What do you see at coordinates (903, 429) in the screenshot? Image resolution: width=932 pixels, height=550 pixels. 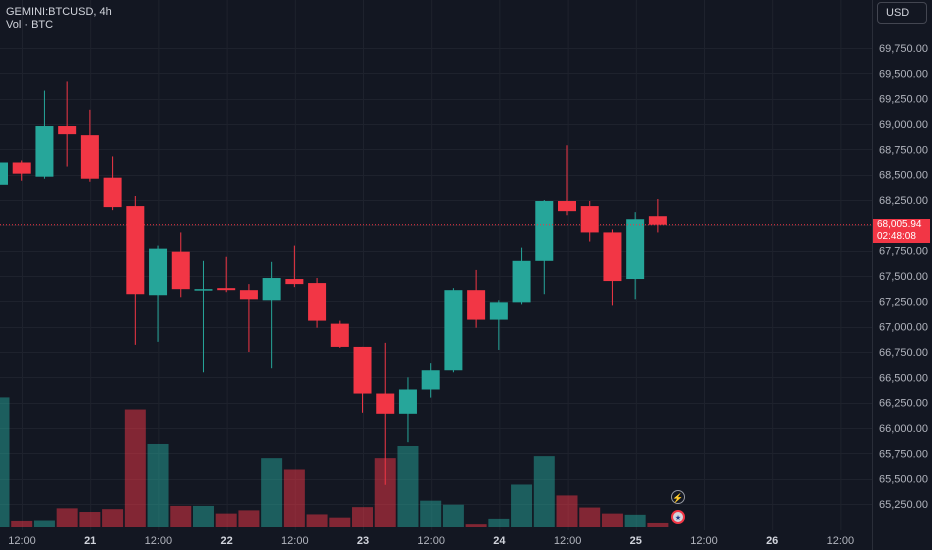 I see `price-tick-label: 66,000.00` at bounding box center [903, 429].